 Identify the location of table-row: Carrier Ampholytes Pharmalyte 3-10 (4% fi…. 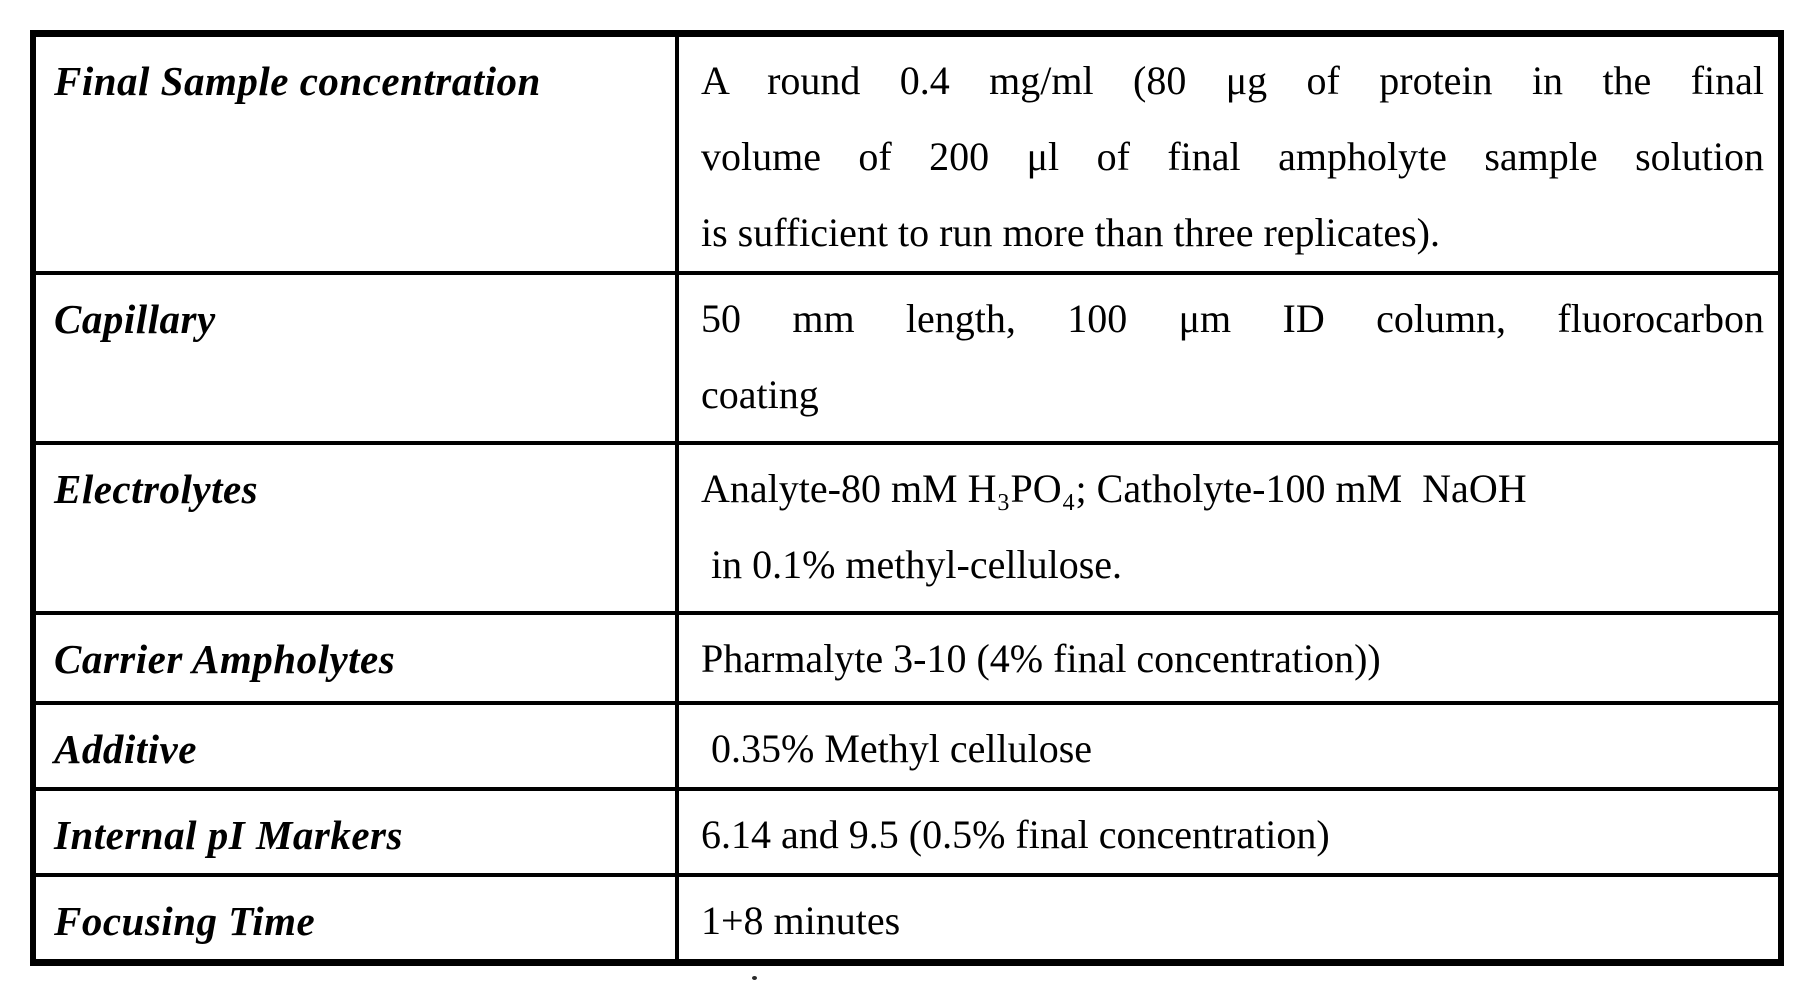
(907, 658).